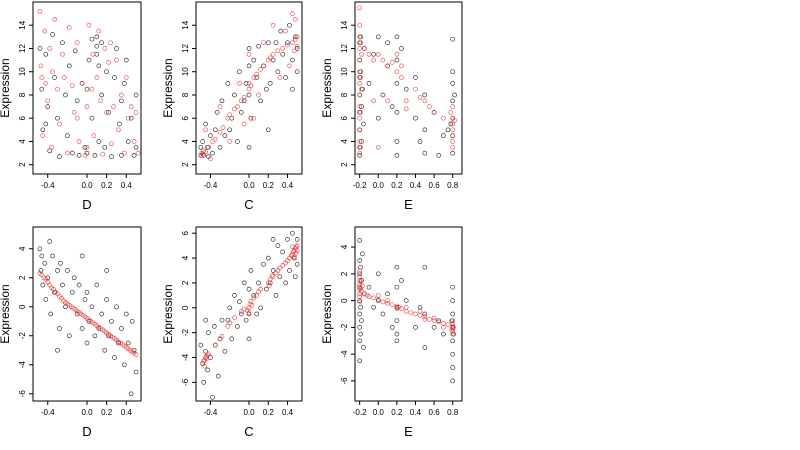  What do you see at coordinates (416, 185) in the screenshot?
I see `x-tick-label: 0.4` at bounding box center [416, 185].